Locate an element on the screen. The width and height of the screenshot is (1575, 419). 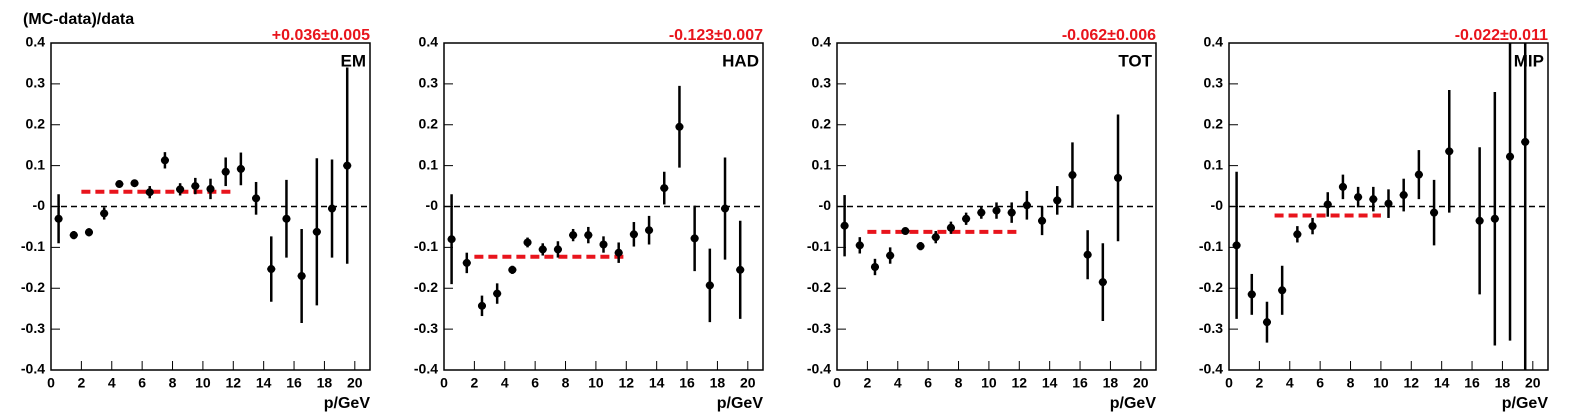
y-tick-label: -0.1 is located at coordinates (33, 246).